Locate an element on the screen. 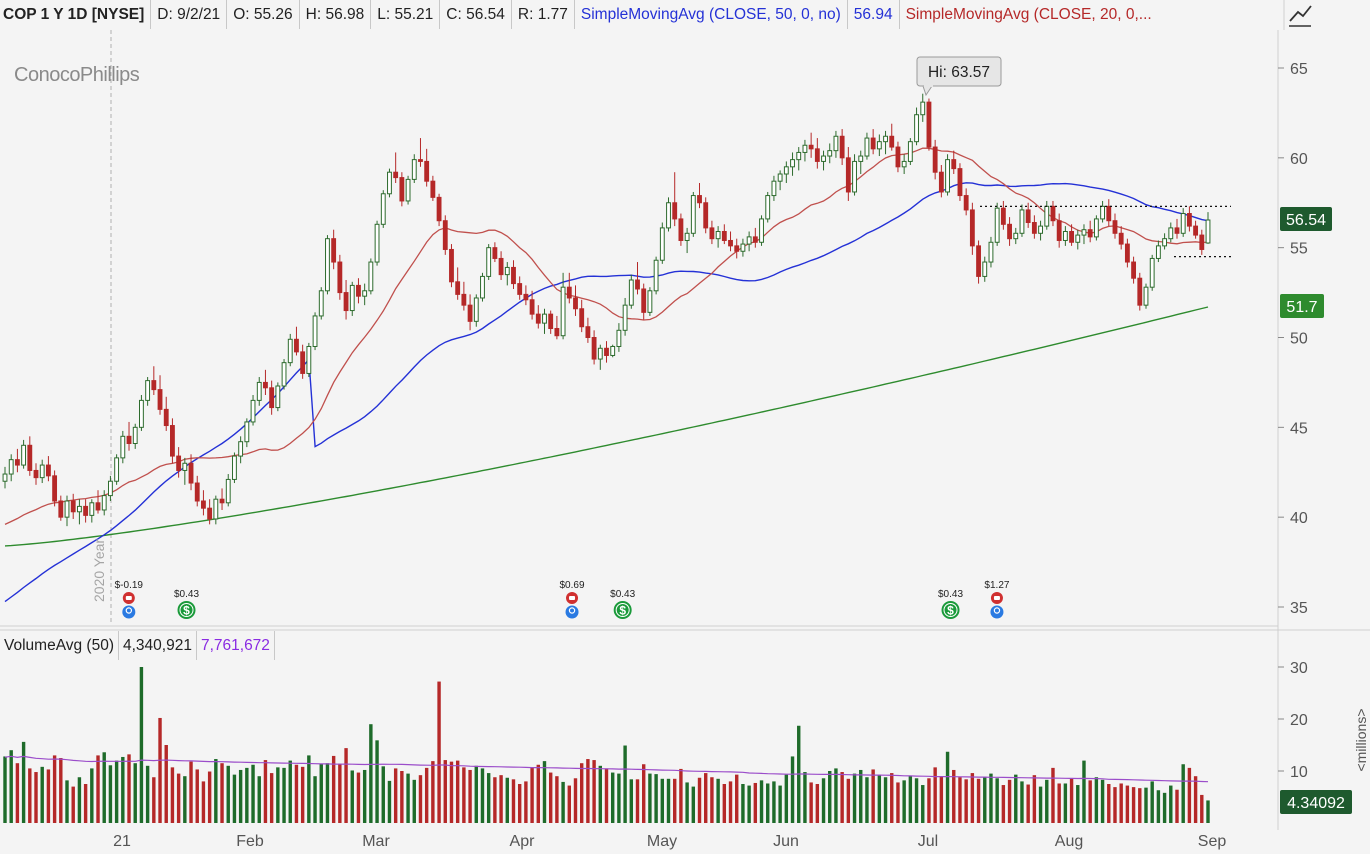 Image resolution: width=1370 pixels, height=854 pixels. volume-axis: 10 20 30 is located at coordinates (1293, 720).